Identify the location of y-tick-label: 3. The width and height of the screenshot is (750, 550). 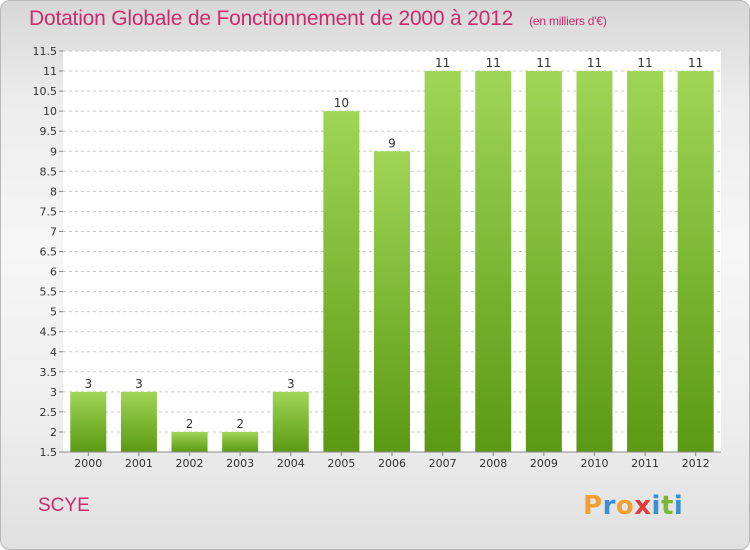
(53, 392).